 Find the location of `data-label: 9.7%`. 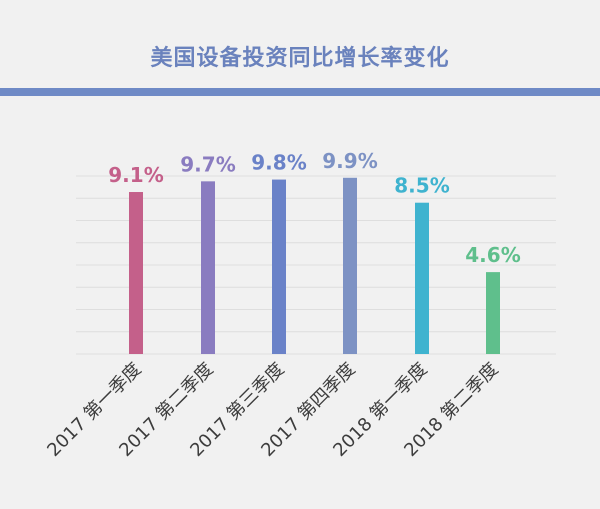

data-label: 9.7% is located at coordinates (207, 164).